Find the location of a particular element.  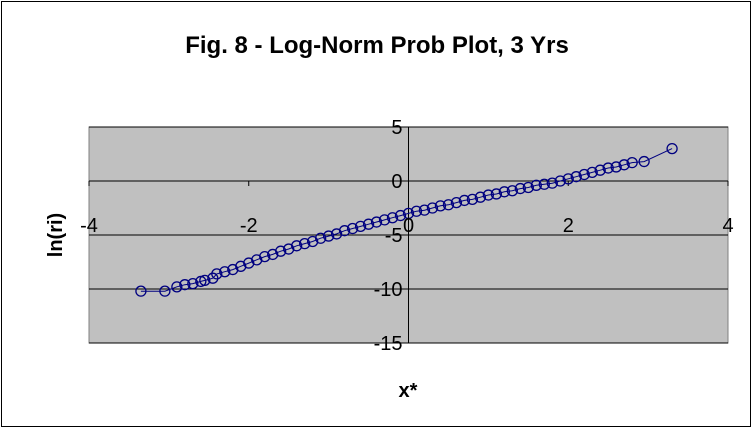

x-tick-label: 4 is located at coordinates (727, 226).